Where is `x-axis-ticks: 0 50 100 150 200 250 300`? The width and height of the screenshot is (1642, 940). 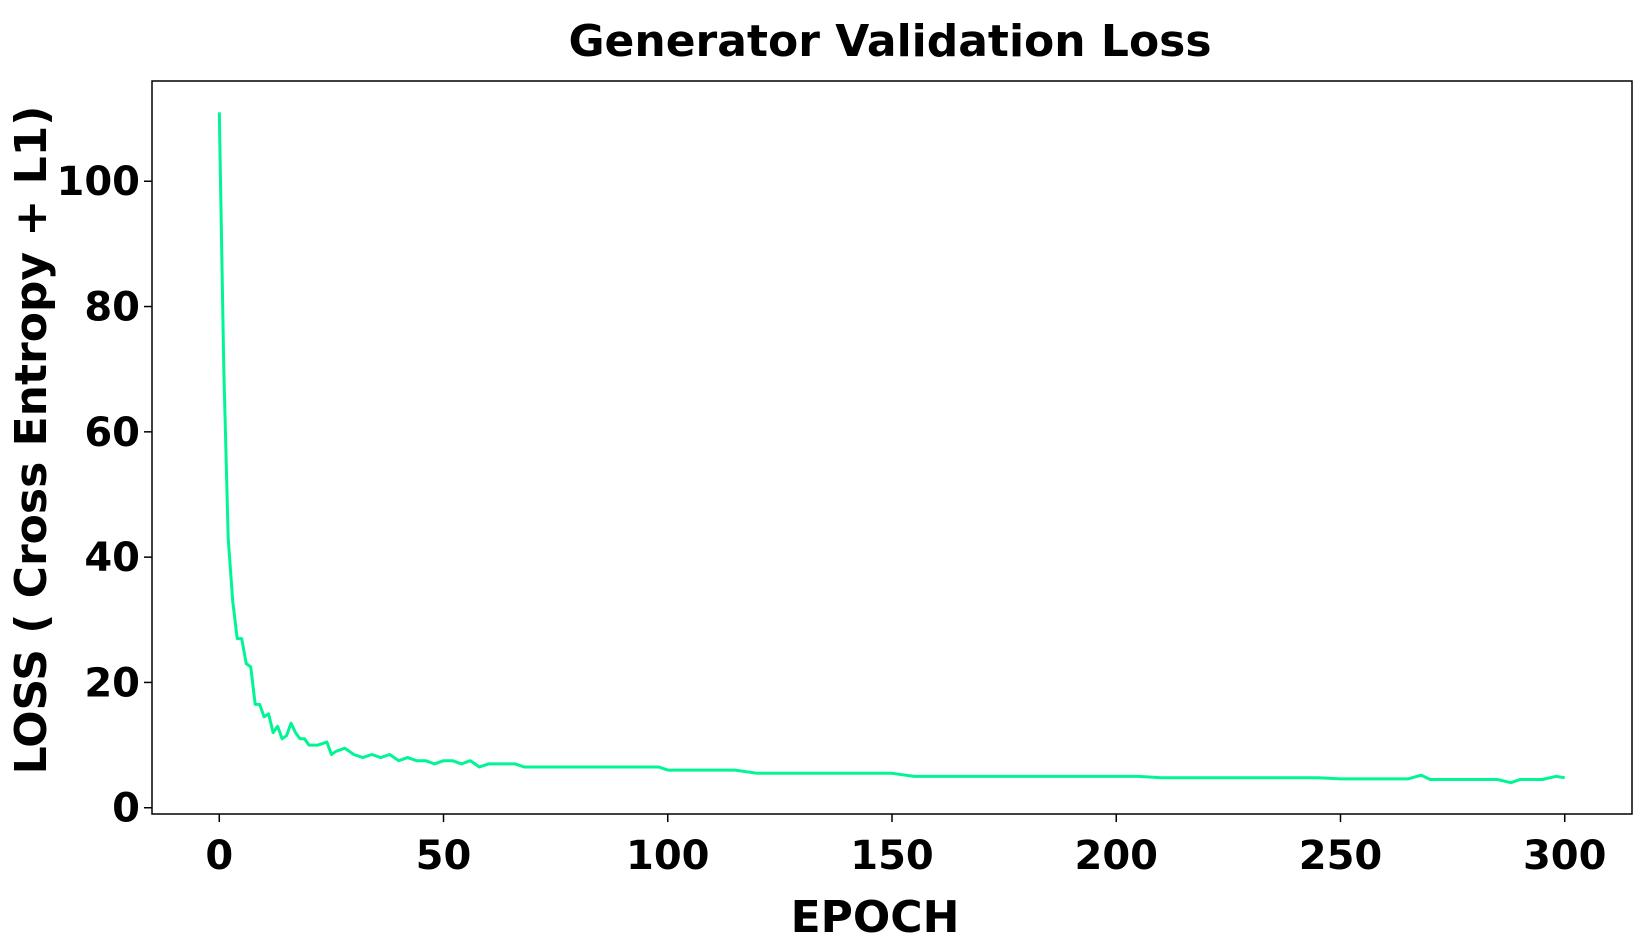 x-axis-ticks: 0 50 100 150 200 250 300 is located at coordinates (905, 846).